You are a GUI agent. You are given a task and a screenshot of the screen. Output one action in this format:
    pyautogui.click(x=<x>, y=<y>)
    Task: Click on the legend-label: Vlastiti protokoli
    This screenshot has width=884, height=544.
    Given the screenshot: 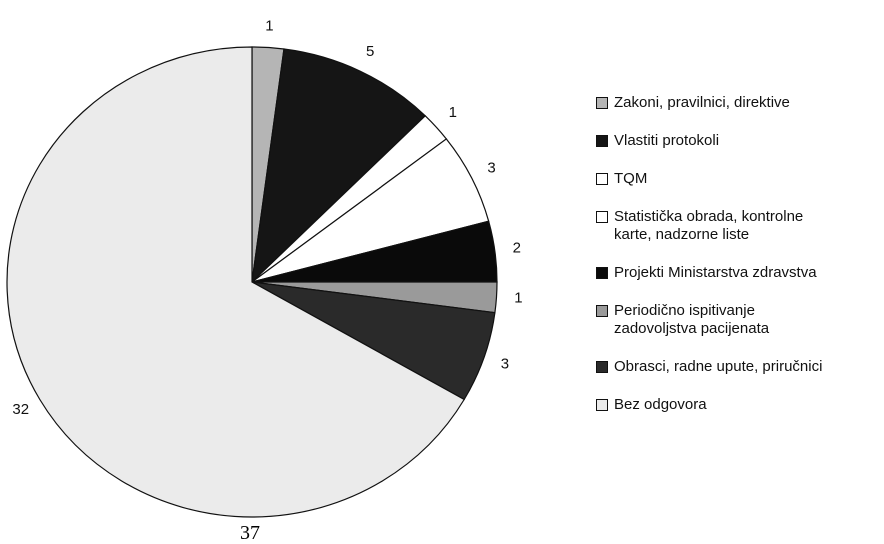 What is the action you would take?
    pyautogui.click(x=667, y=140)
    